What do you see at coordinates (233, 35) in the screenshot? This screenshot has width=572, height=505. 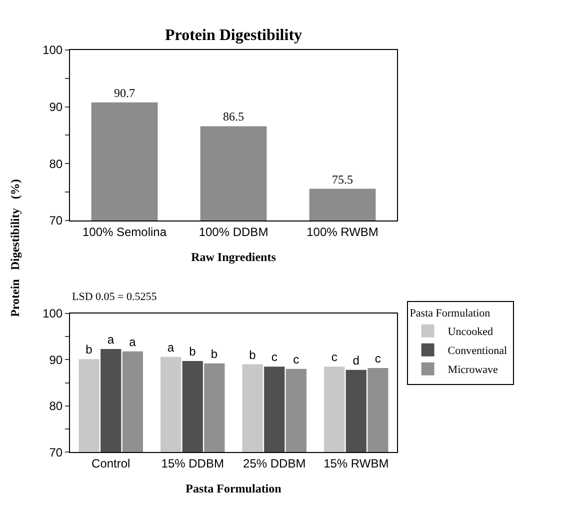 I see `chart-title: Protein Digestibility` at bounding box center [233, 35].